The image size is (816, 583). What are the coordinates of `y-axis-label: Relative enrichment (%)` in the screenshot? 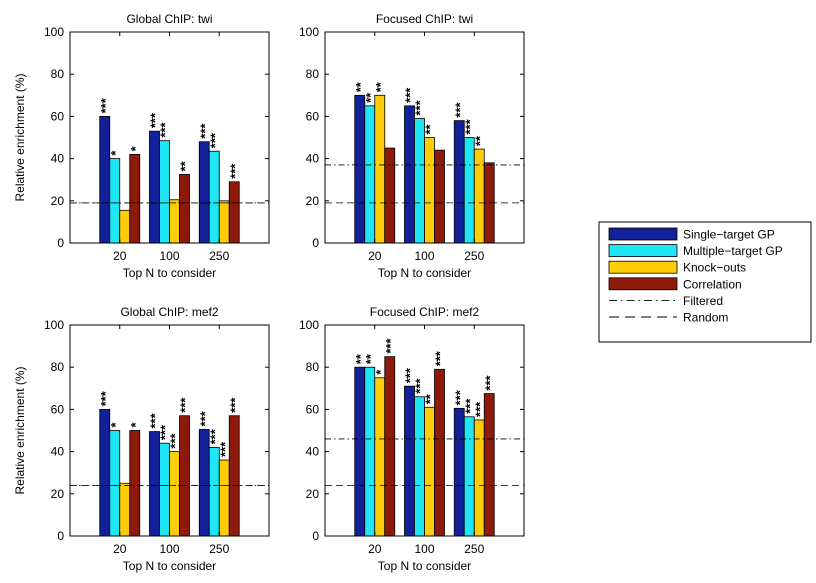 It's located at (20, 430).